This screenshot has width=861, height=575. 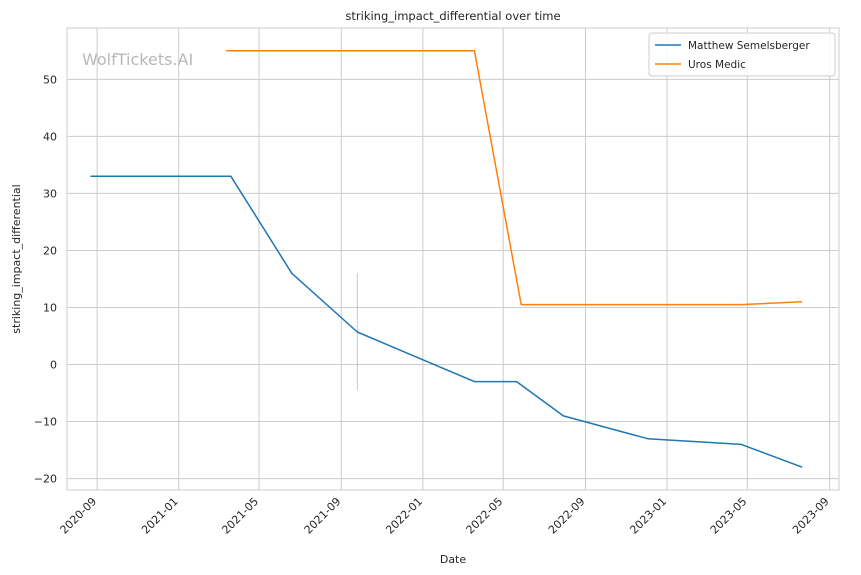 What do you see at coordinates (717, 65) in the screenshot?
I see `legend-label-uros-medic: Uros Medic` at bounding box center [717, 65].